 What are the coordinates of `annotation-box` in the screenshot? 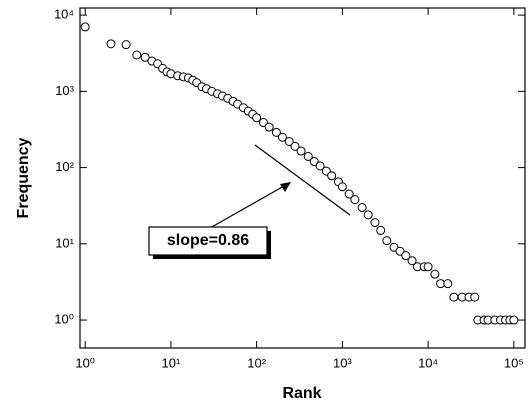 It's located at (208, 241).